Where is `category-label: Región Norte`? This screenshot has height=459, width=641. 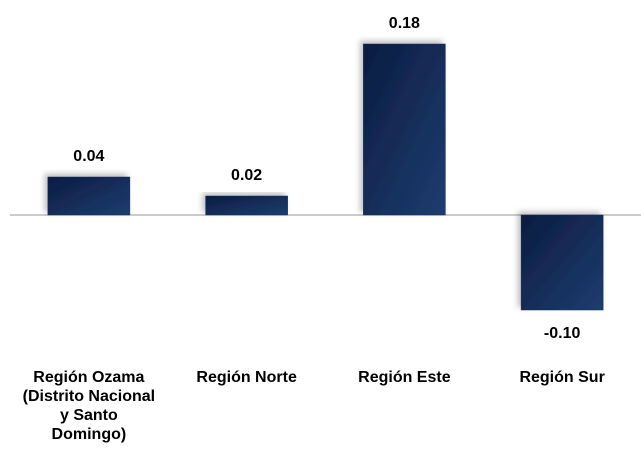 category-label: Región Norte is located at coordinates (246, 377).